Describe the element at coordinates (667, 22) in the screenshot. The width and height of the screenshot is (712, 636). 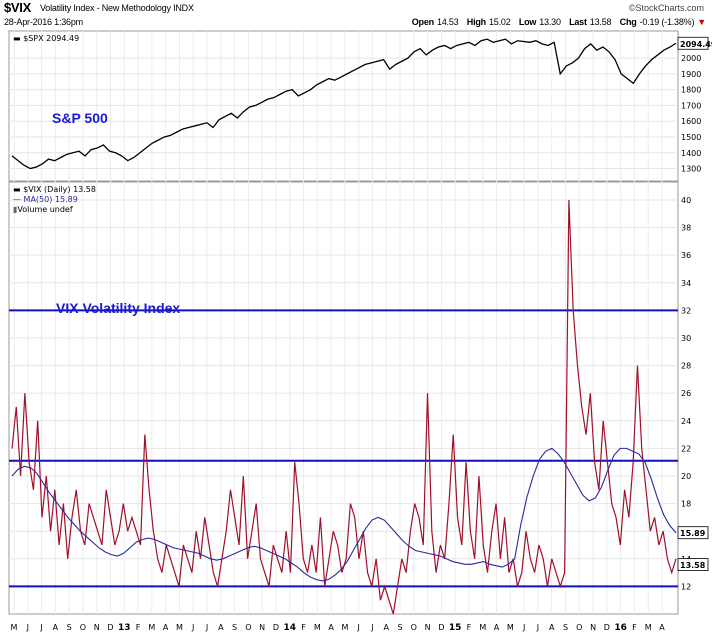
I see `chg-value: -0.19 (-1.38%)` at that location.